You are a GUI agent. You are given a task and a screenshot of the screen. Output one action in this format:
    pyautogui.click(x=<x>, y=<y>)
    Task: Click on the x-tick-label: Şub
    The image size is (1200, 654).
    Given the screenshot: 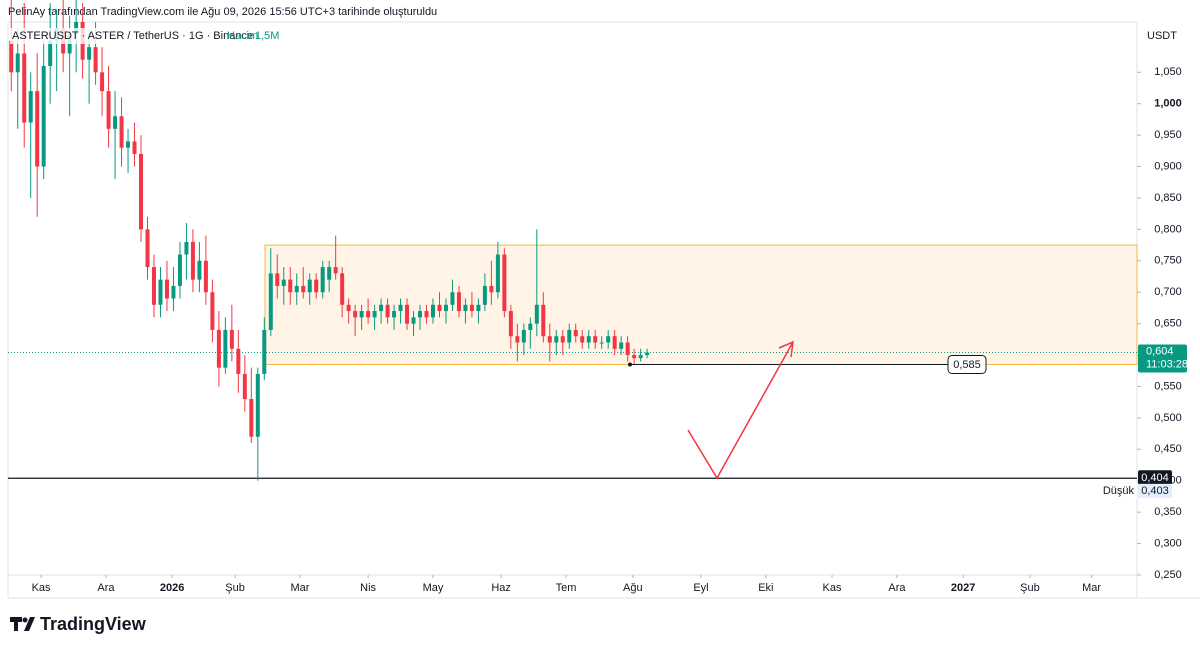 What is the action you would take?
    pyautogui.click(x=235, y=588)
    